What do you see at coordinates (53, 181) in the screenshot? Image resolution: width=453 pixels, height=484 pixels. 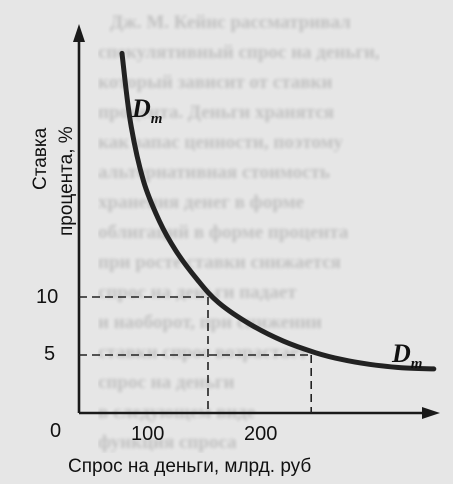 I see `y-axis-title: Ставка процента, %` at bounding box center [53, 181].